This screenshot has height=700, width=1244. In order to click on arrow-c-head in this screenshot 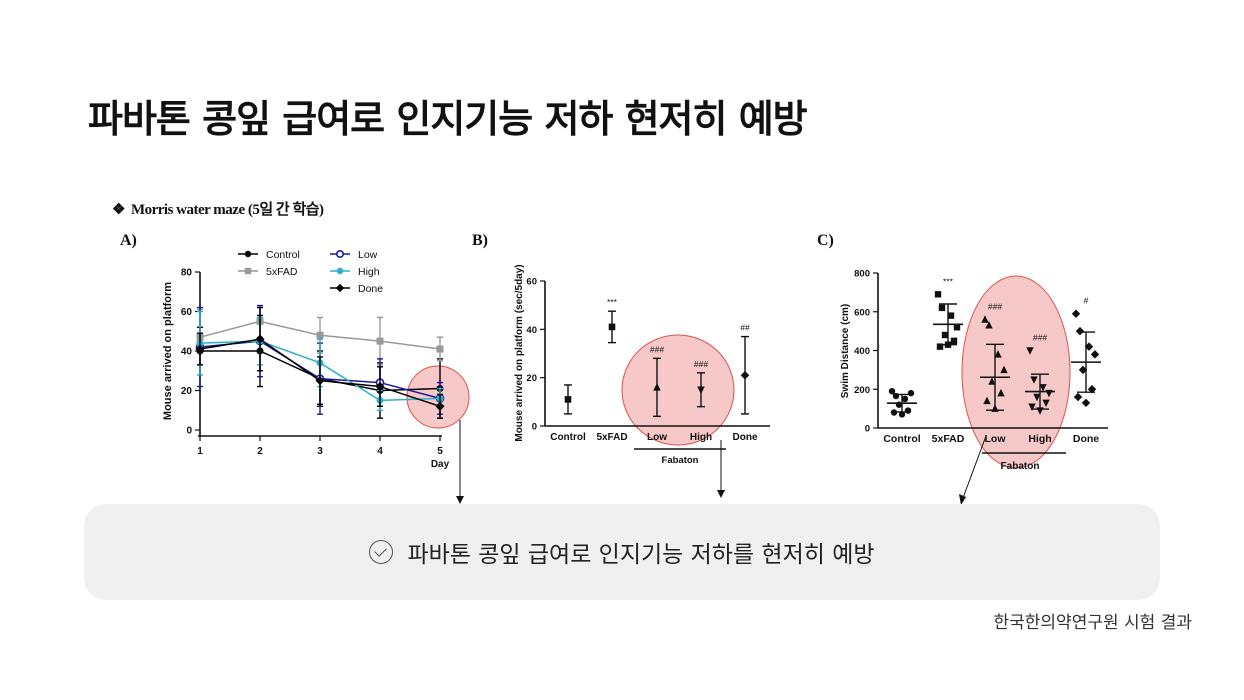, I will do `click(962, 499)`.